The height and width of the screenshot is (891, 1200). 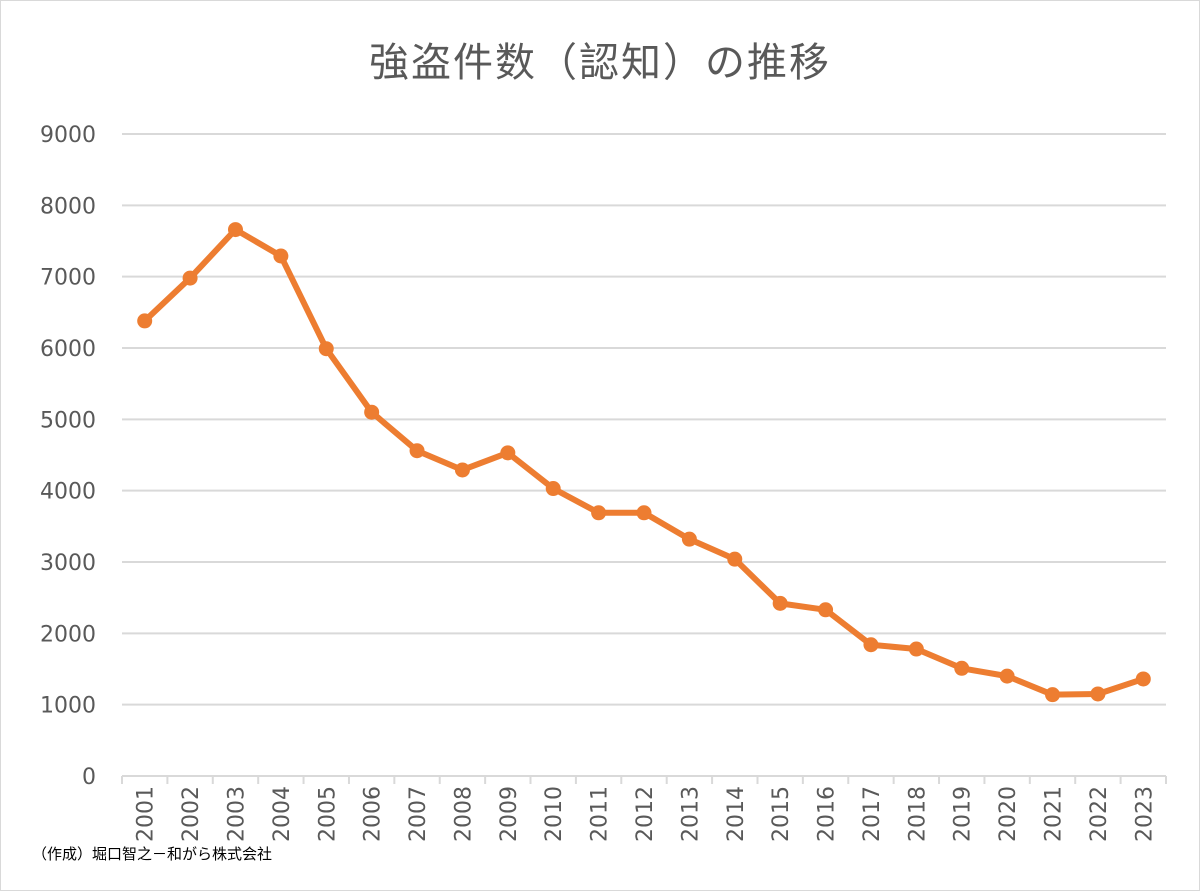 I want to click on data-point-2006, so click(x=372, y=412).